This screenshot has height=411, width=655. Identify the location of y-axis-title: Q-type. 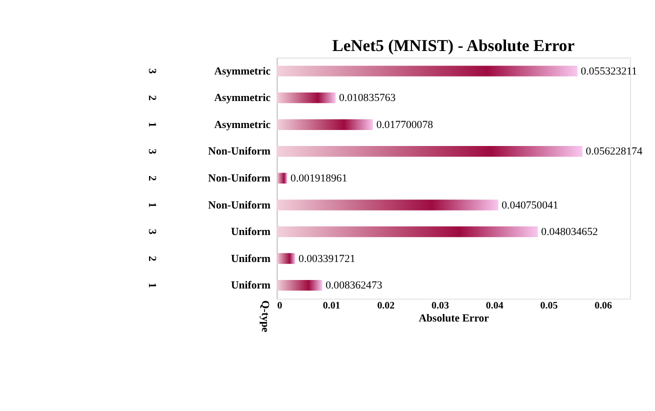
(264, 316).